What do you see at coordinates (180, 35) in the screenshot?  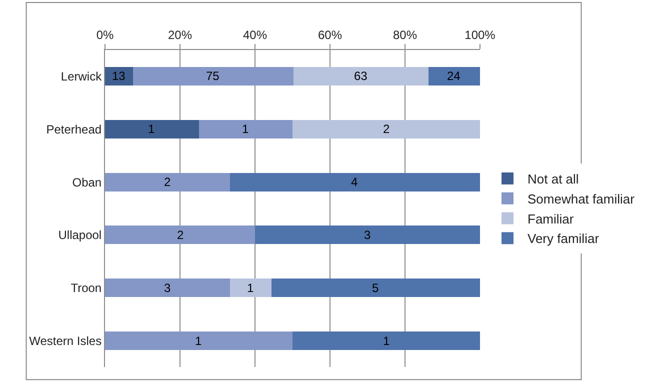 I see `x-tick-label: 20%` at bounding box center [180, 35].